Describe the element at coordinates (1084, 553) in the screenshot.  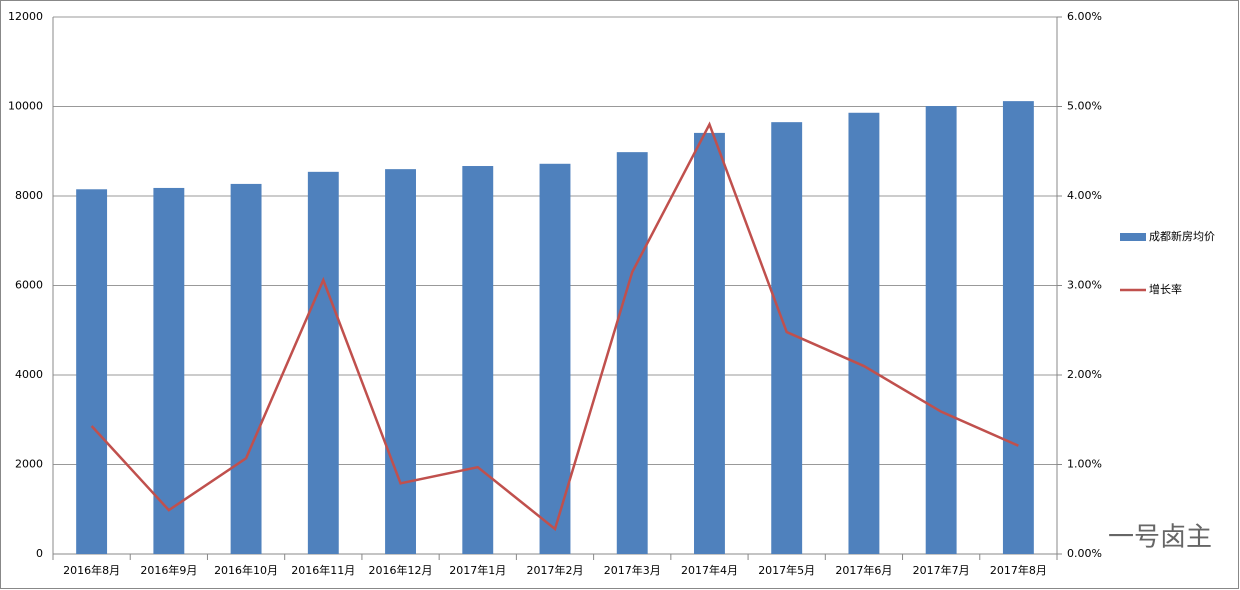
I see `y2-tick-label: 0.00%` at that location.